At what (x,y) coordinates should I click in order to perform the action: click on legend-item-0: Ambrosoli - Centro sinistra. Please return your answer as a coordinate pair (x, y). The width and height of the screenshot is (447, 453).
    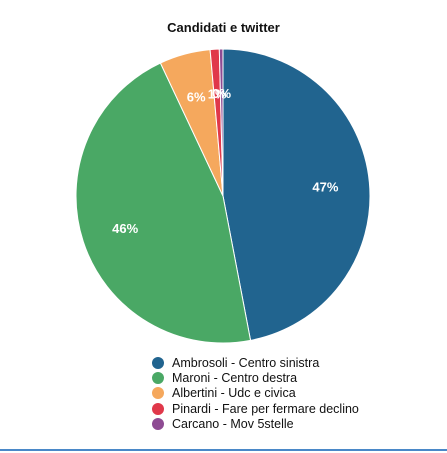
    Looking at the image, I should click on (255, 362).